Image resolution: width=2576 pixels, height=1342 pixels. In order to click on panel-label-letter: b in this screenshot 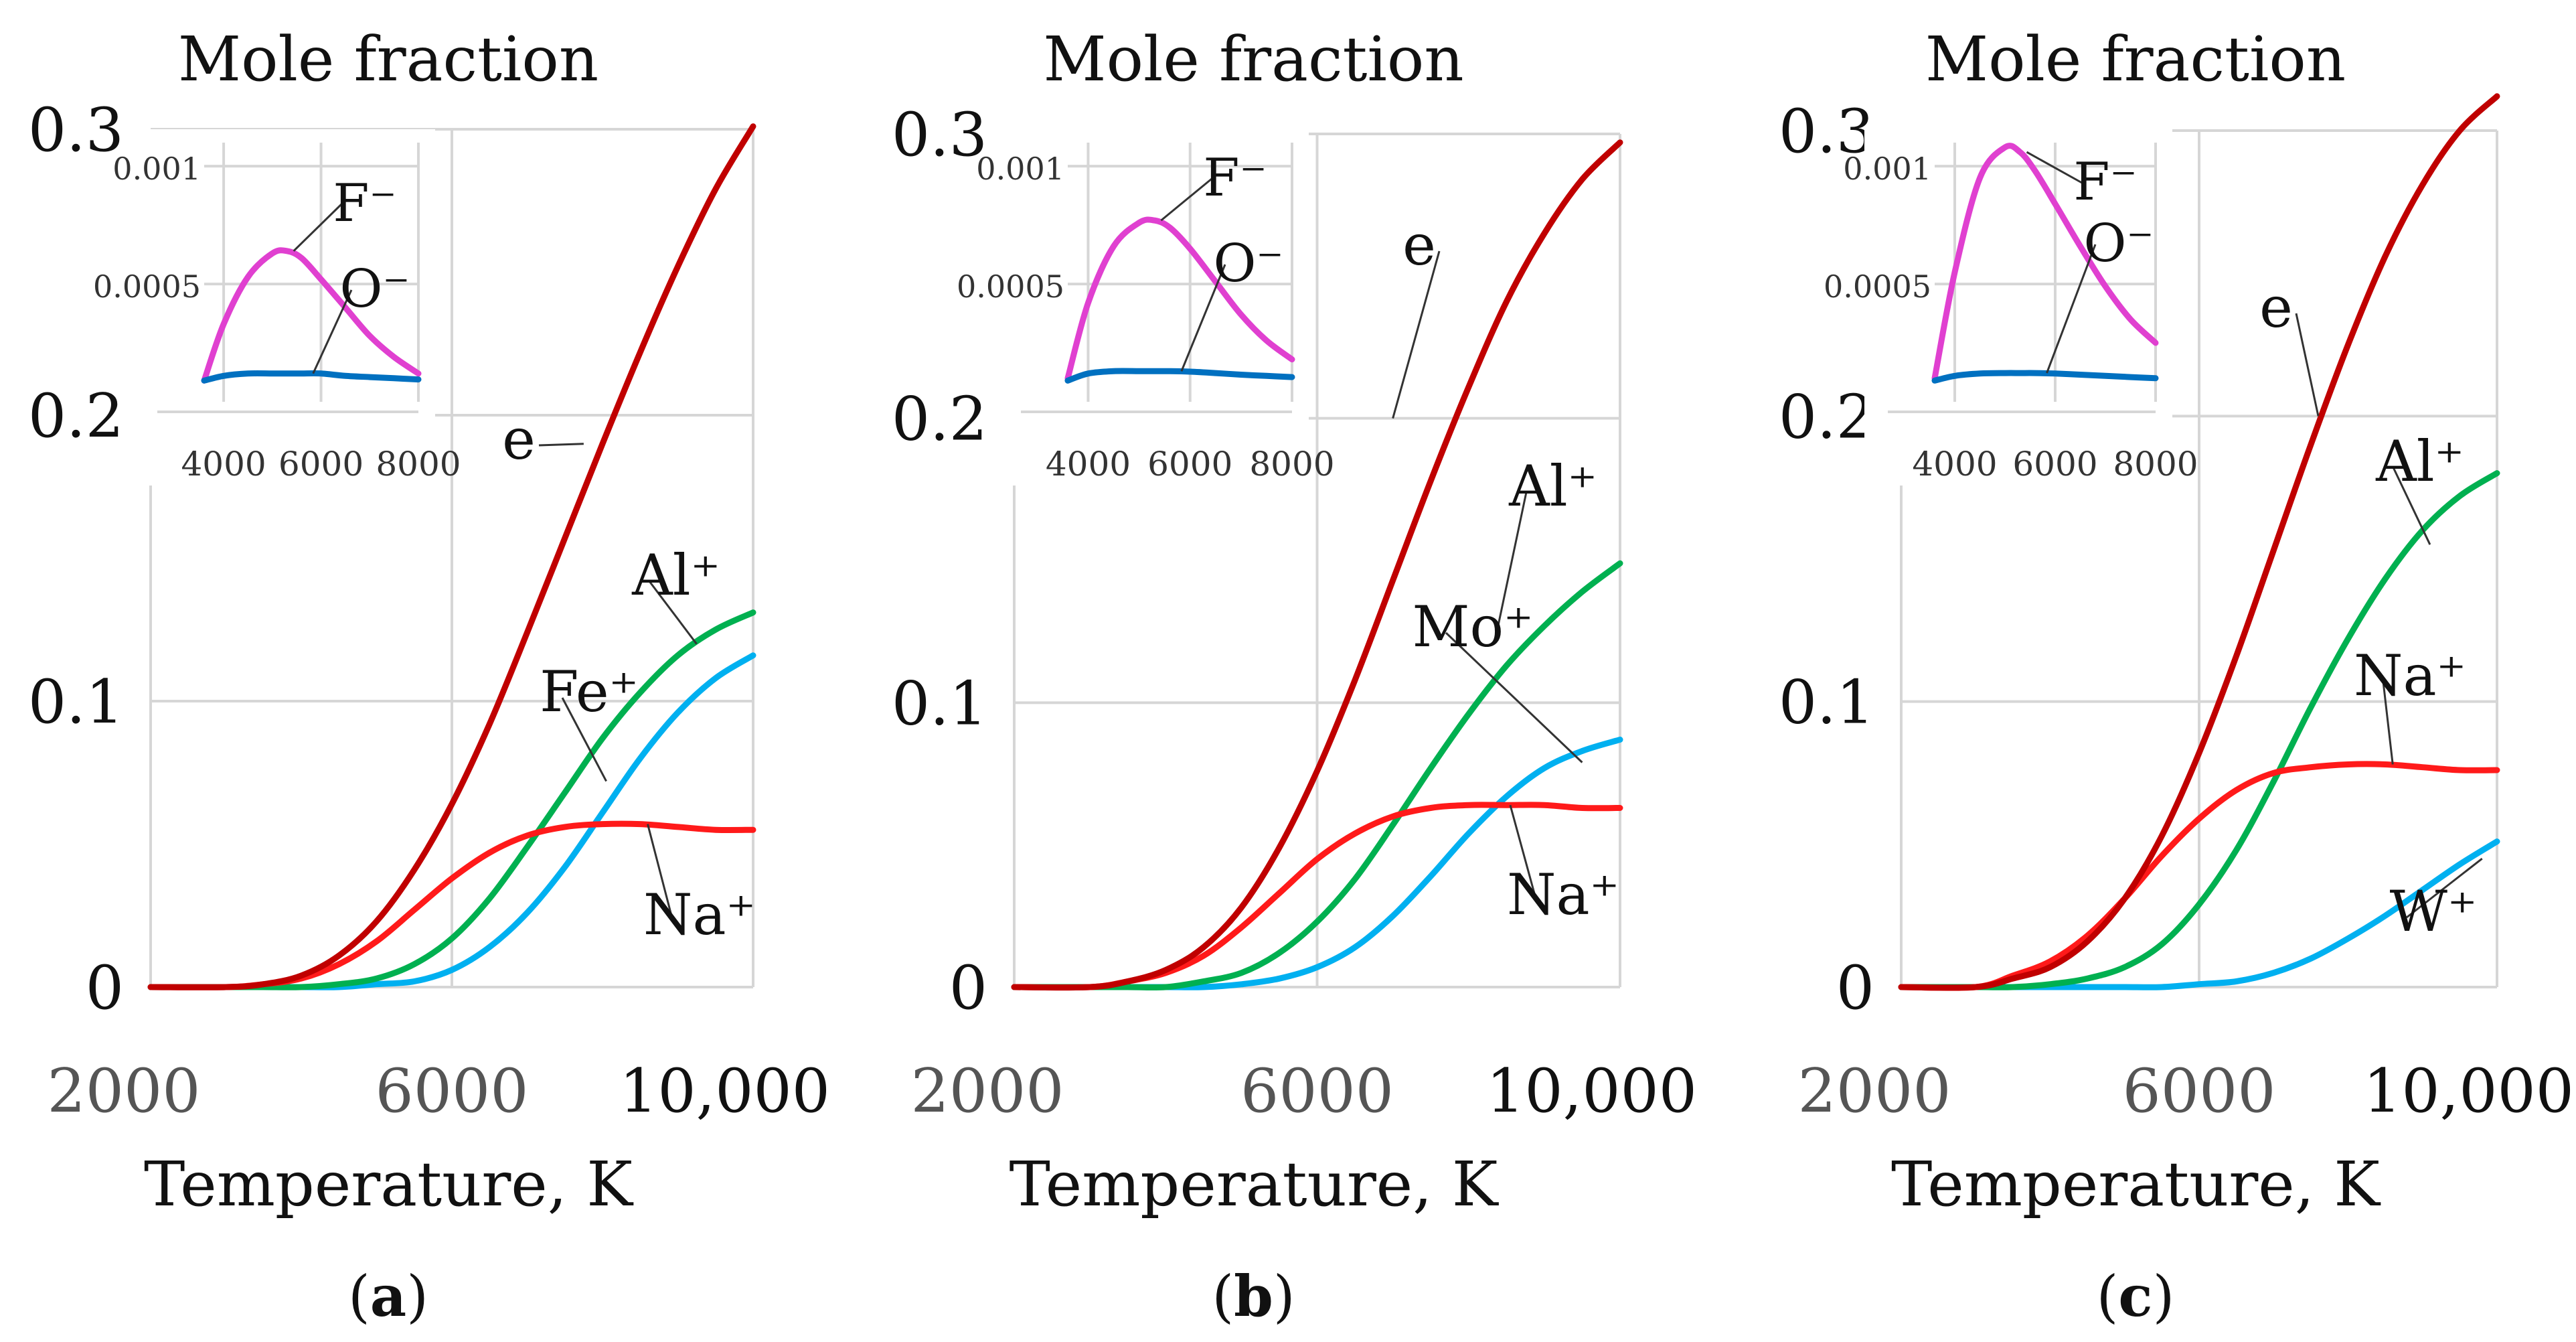, I will do `click(1253, 1296)`.